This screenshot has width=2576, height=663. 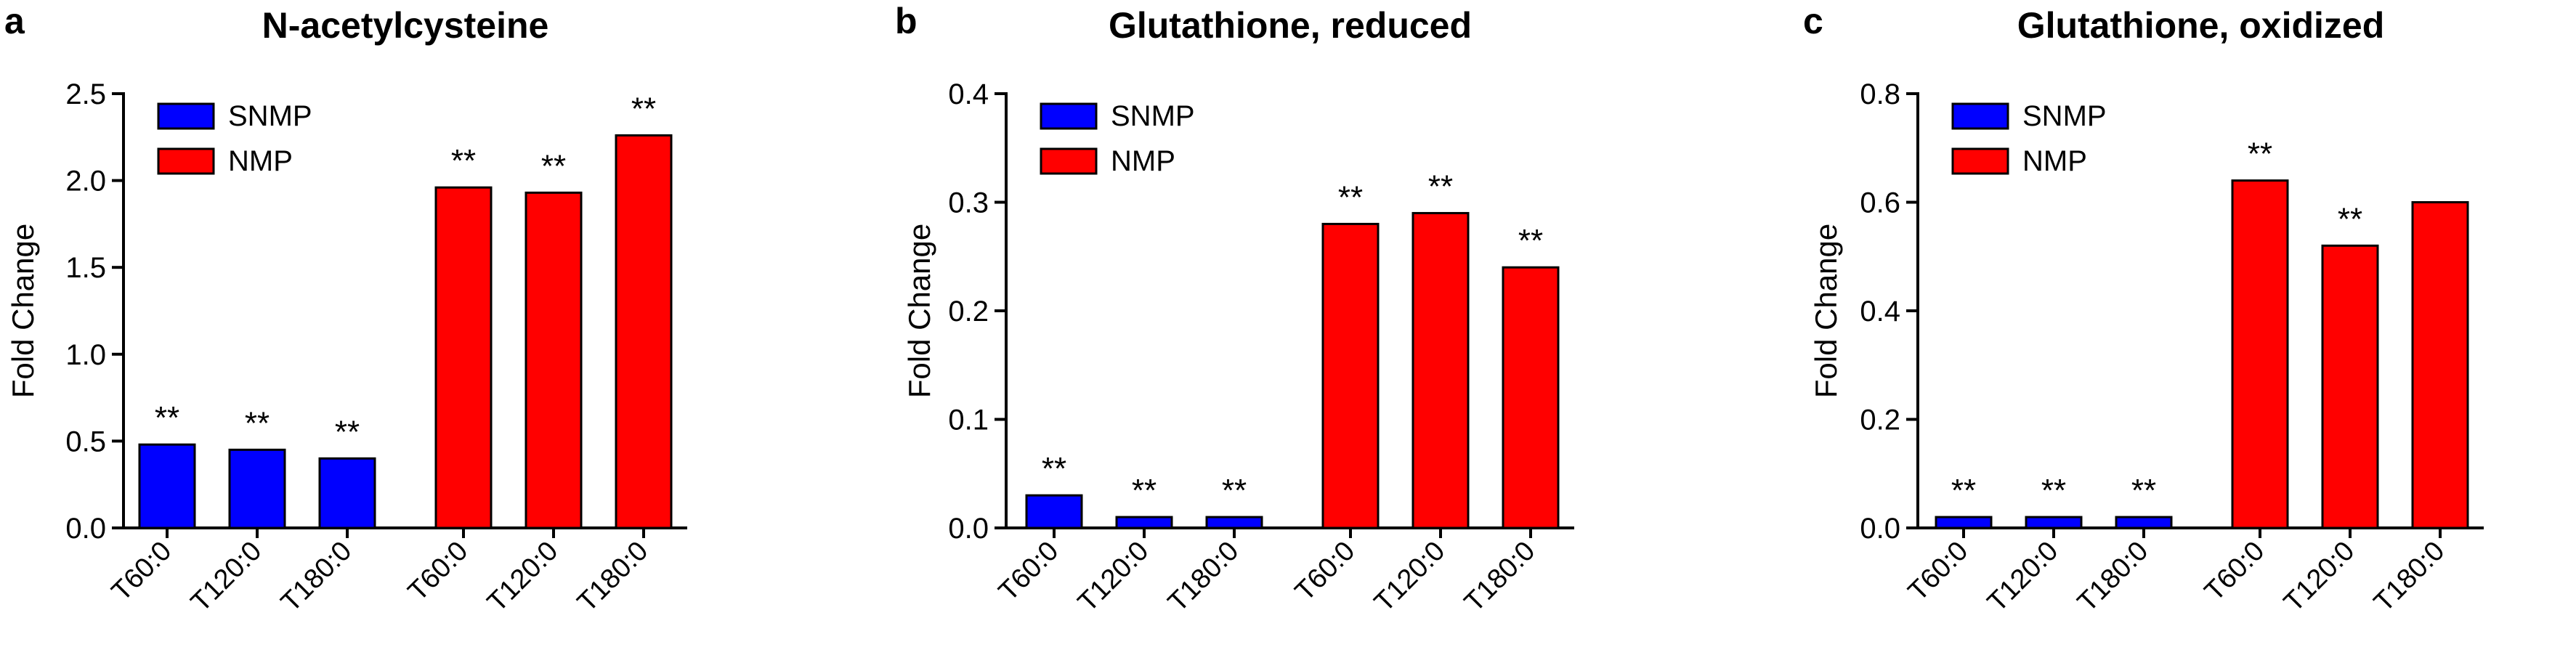 What do you see at coordinates (406, 25) in the screenshot?
I see `chart-title: N-acetylcysteine` at bounding box center [406, 25].